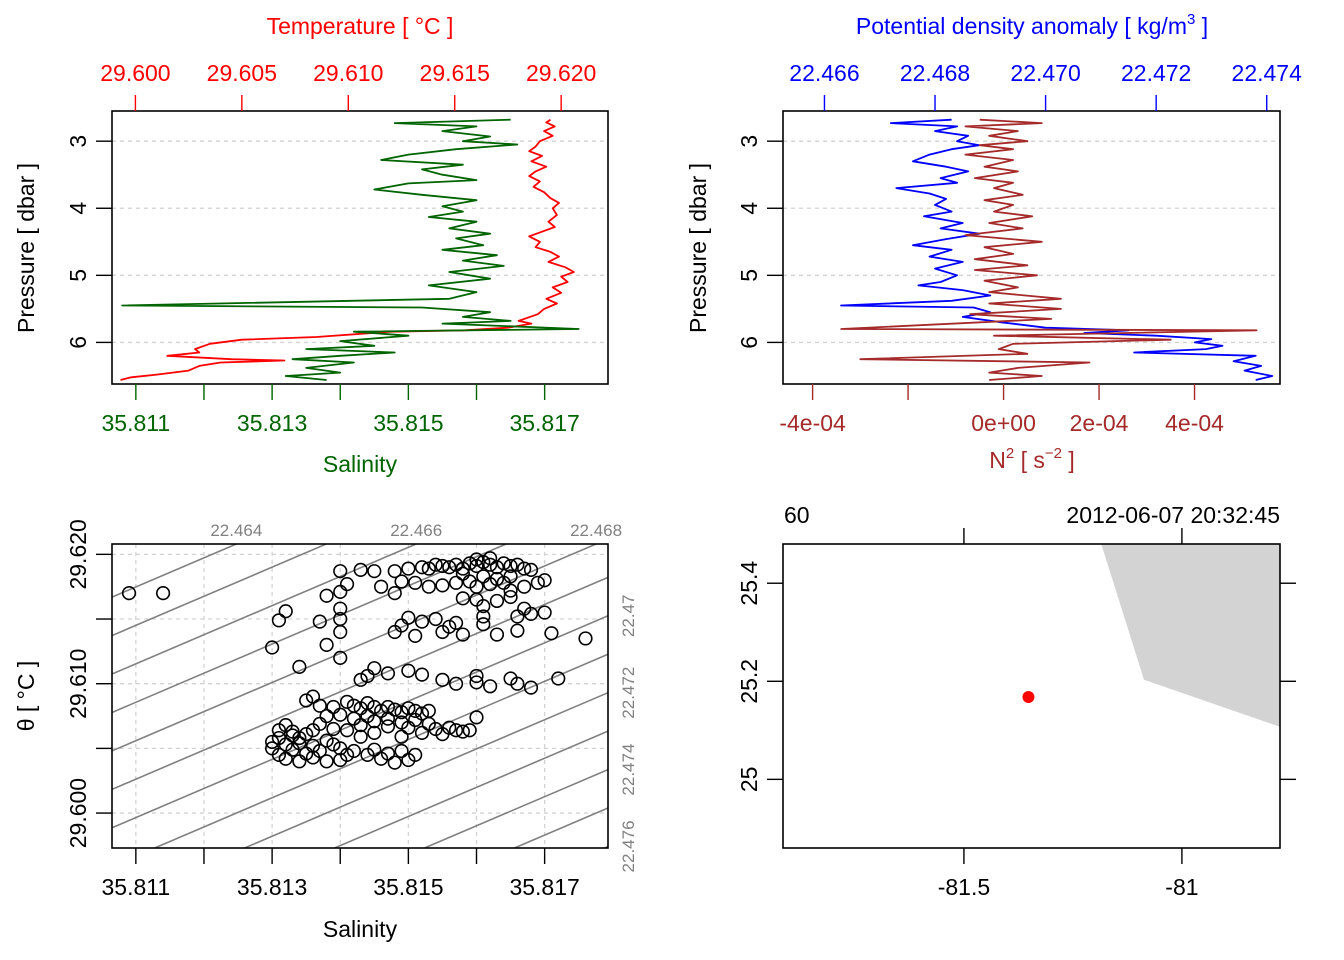  I want to click on top-tick-label: 29.620, so click(561, 73).